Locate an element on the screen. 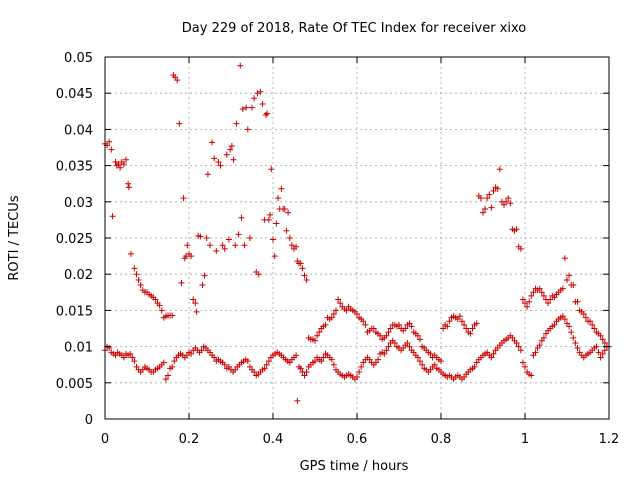 This screenshot has height=480, width=640. y-tick-label: 0.05 is located at coordinates (78, 58).